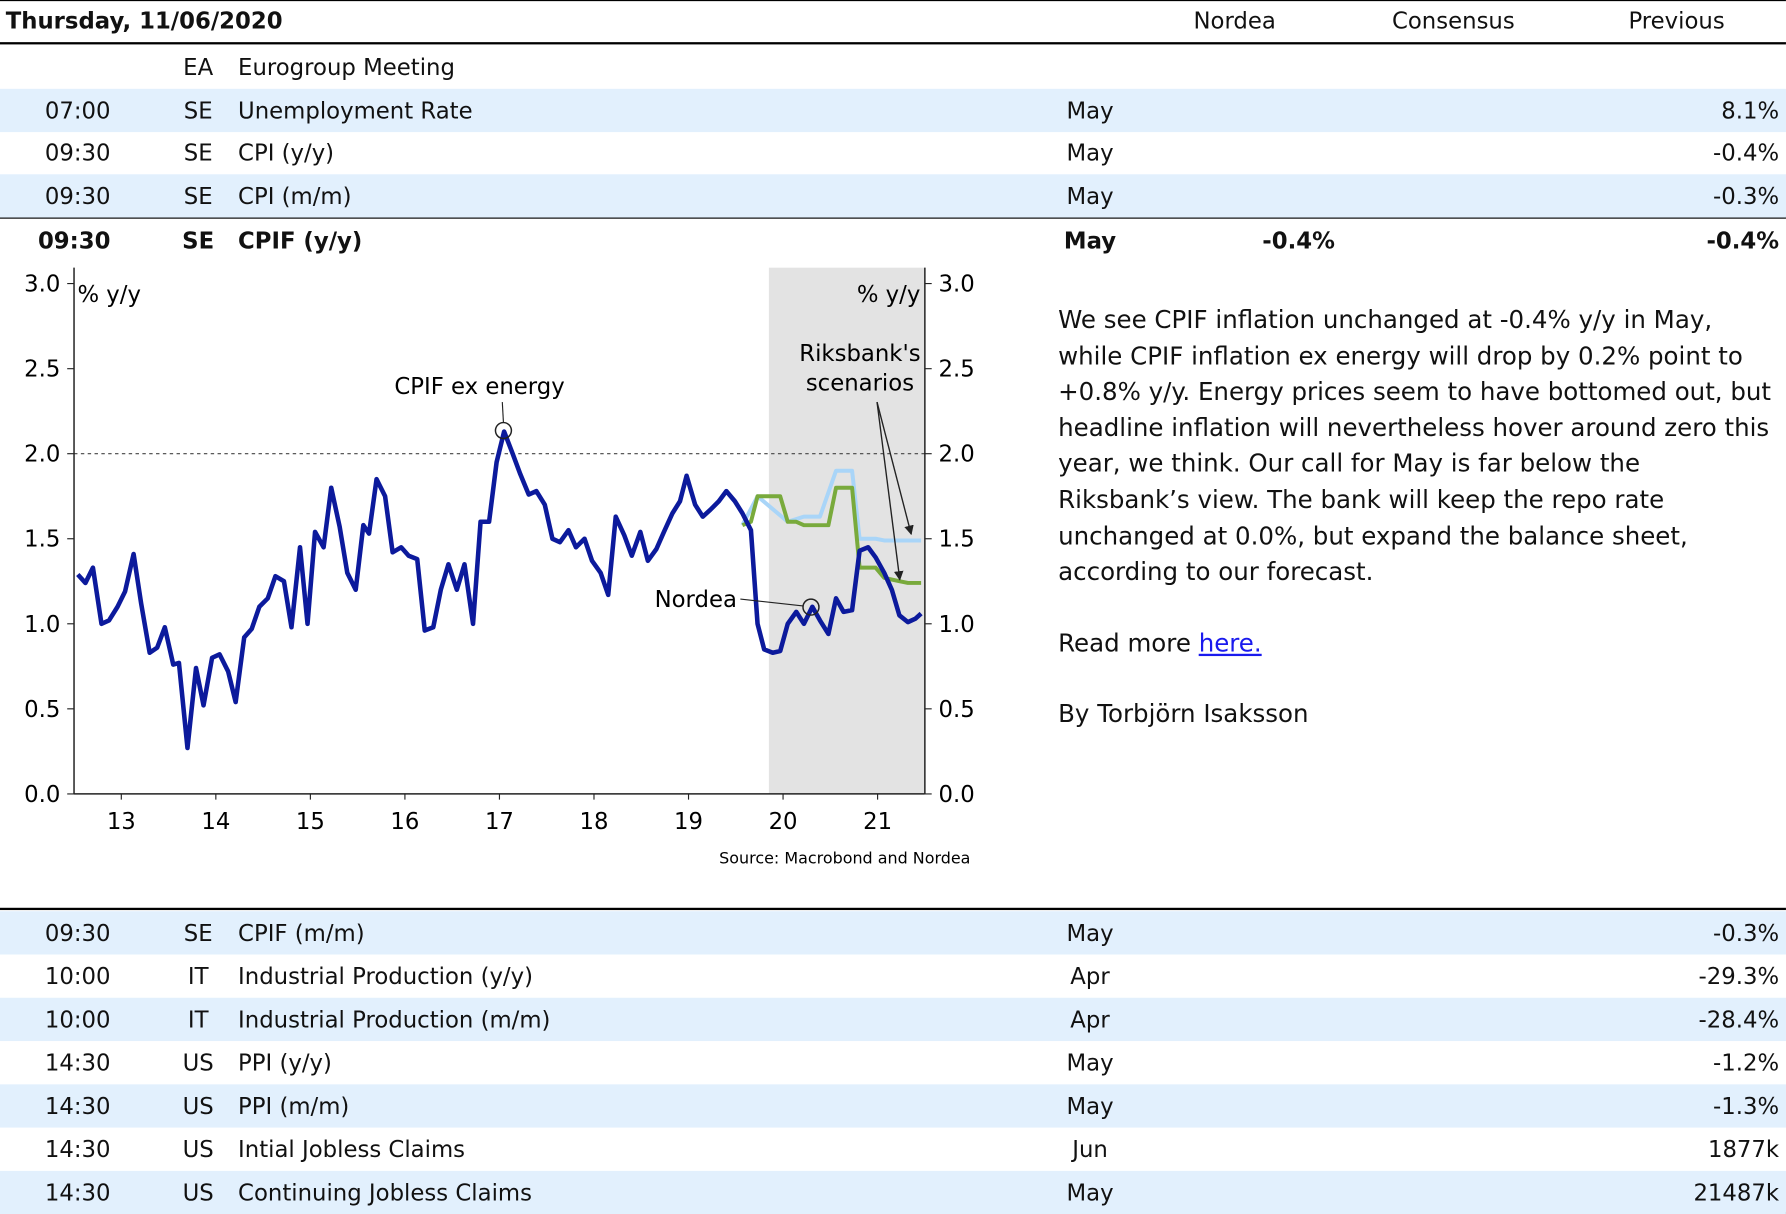 The image size is (1786, 1214). What do you see at coordinates (1453, 20) in the screenshot?
I see `column-header: Consensus` at bounding box center [1453, 20].